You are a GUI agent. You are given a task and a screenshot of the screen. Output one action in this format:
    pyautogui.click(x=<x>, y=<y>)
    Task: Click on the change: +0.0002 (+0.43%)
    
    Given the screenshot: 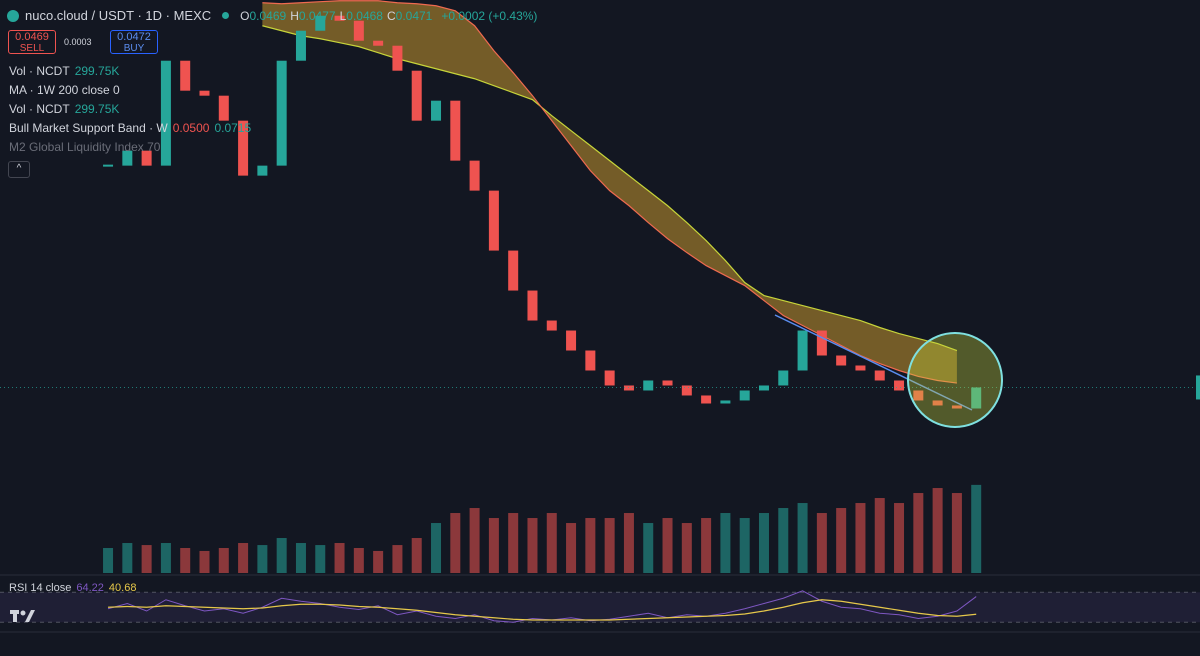 What is the action you would take?
    pyautogui.click(x=489, y=15)
    